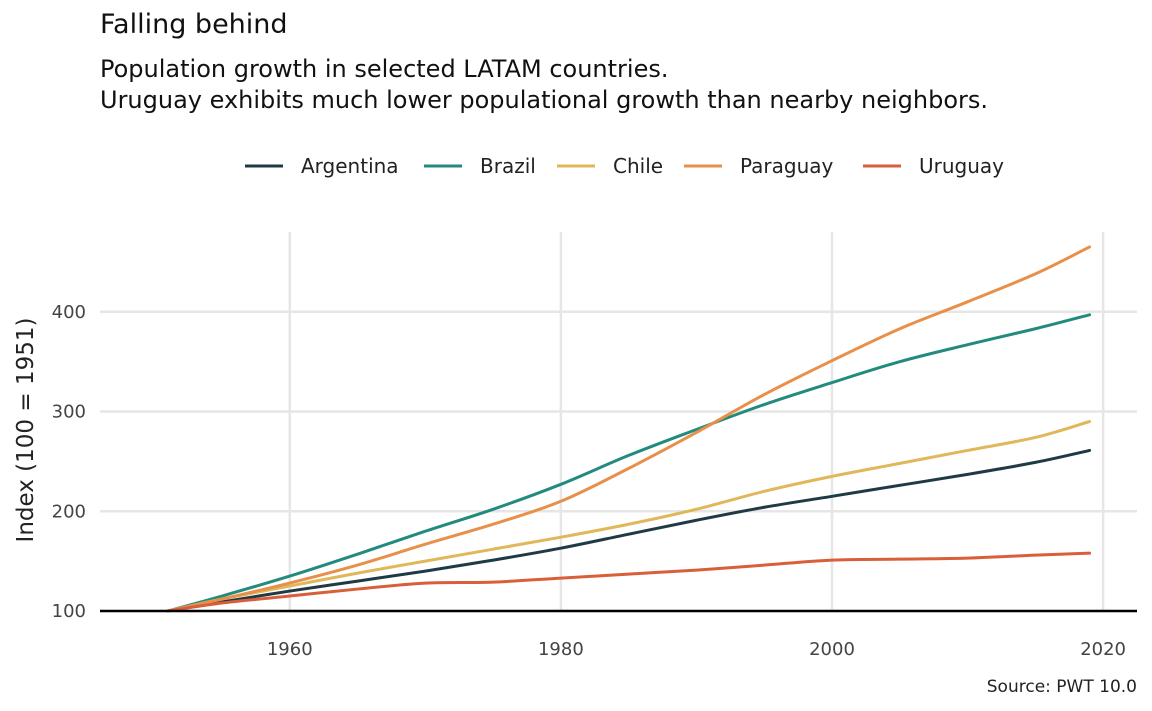  I want to click on y-tick-label-100: 100, so click(69, 611).